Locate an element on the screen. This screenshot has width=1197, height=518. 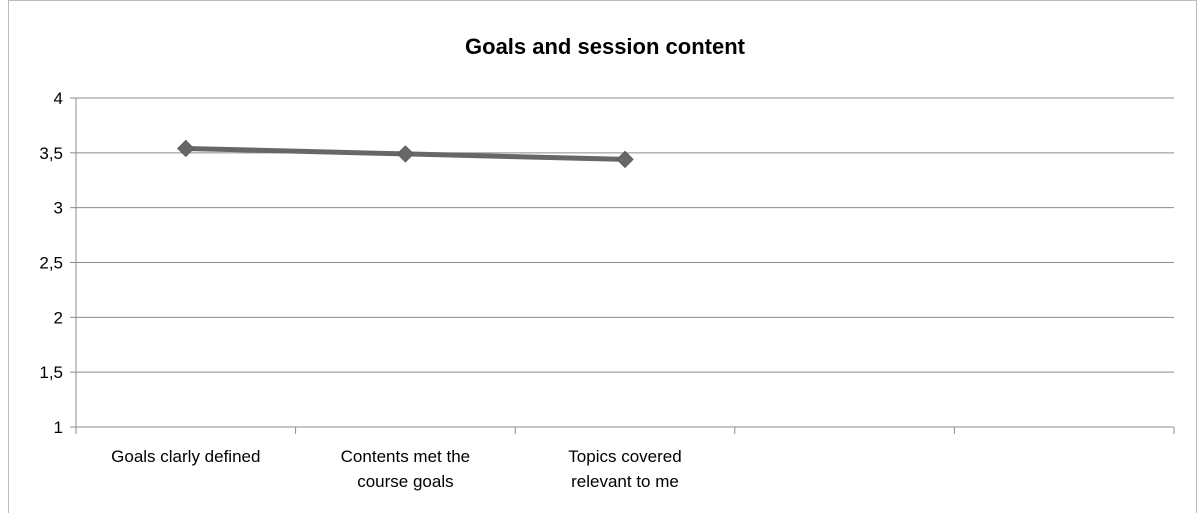
y-tick-label: 1,5 is located at coordinates (51, 372).